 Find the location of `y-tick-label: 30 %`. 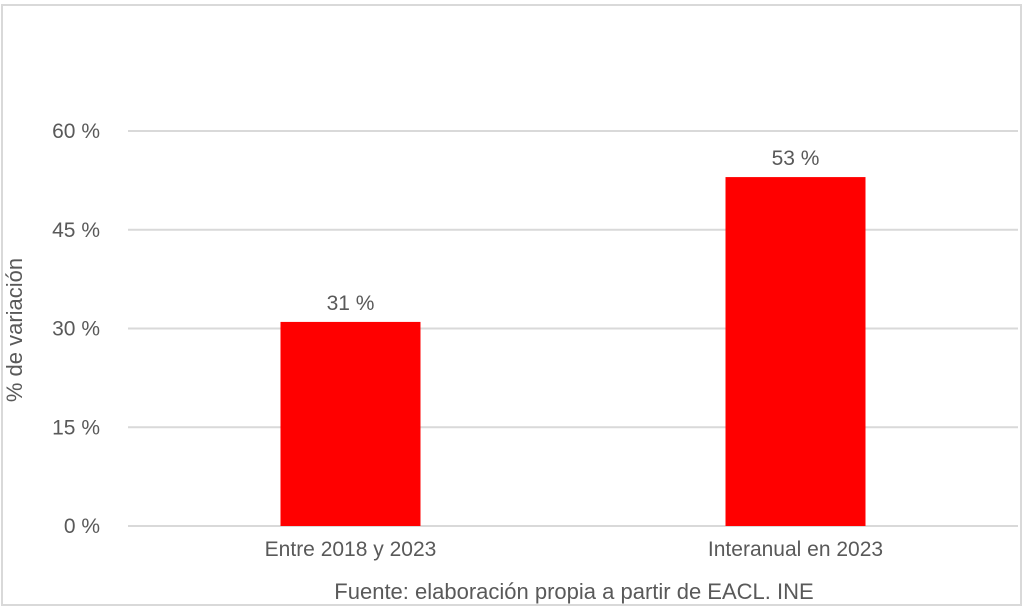

y-tick-label: 30 % is located at coordinates (76, 329).